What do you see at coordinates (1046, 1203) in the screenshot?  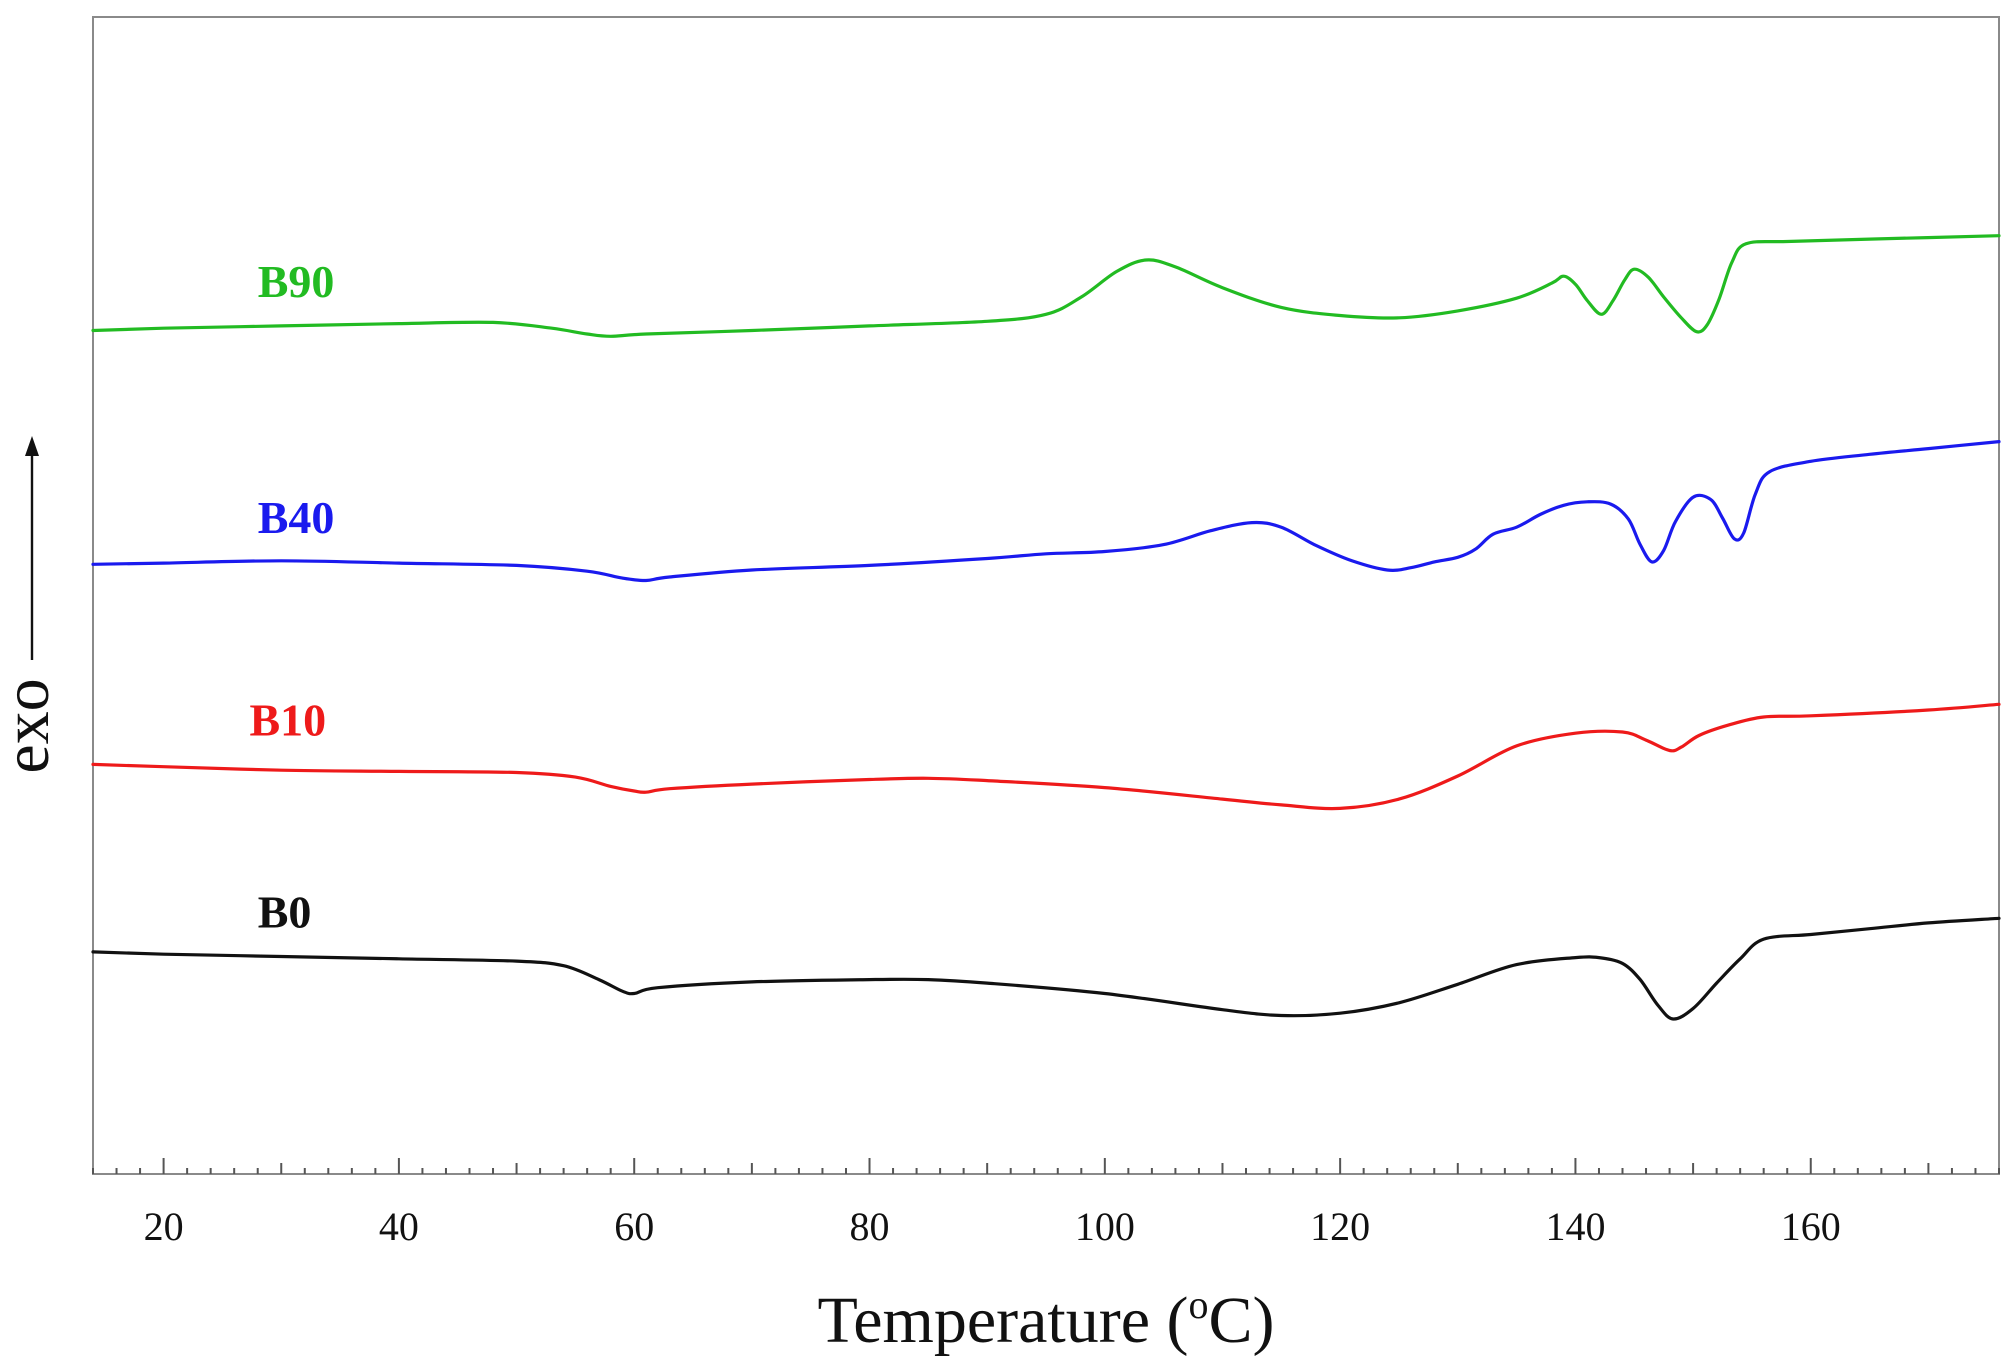 I see `x-axis: 20 40 60 80 100 120 140 160` at bounding box center [1046, 1203].